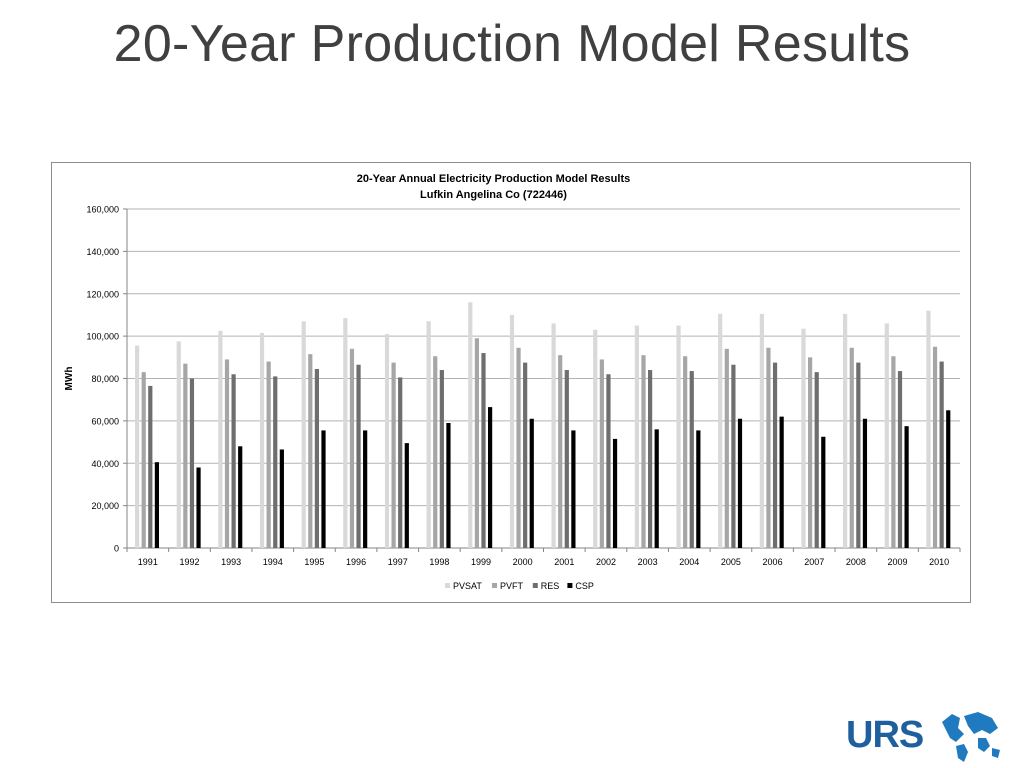  What do you see at coordinates (560, 451) in the screenshot?
I see `bar-pvft-2001` at bounding box center [560, 451].